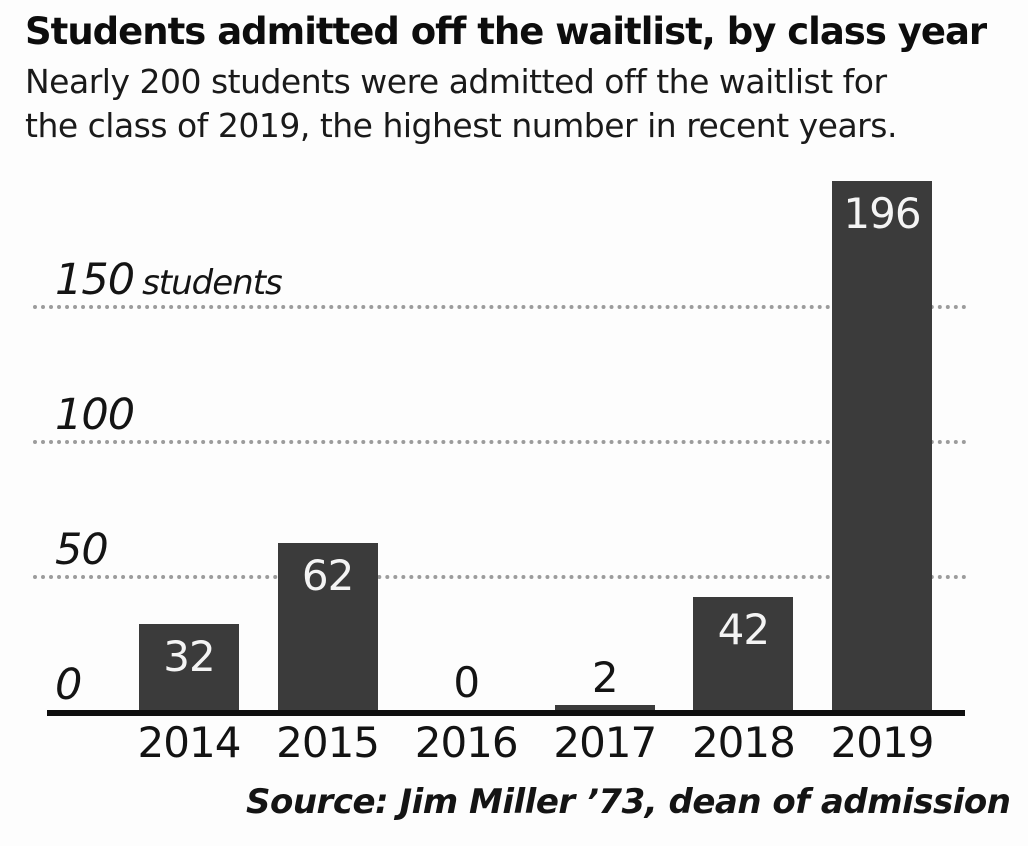  Describe the element at coordinates (882, 213) in the screenshot. I see `bar-value-label-2019: 196` at that location.